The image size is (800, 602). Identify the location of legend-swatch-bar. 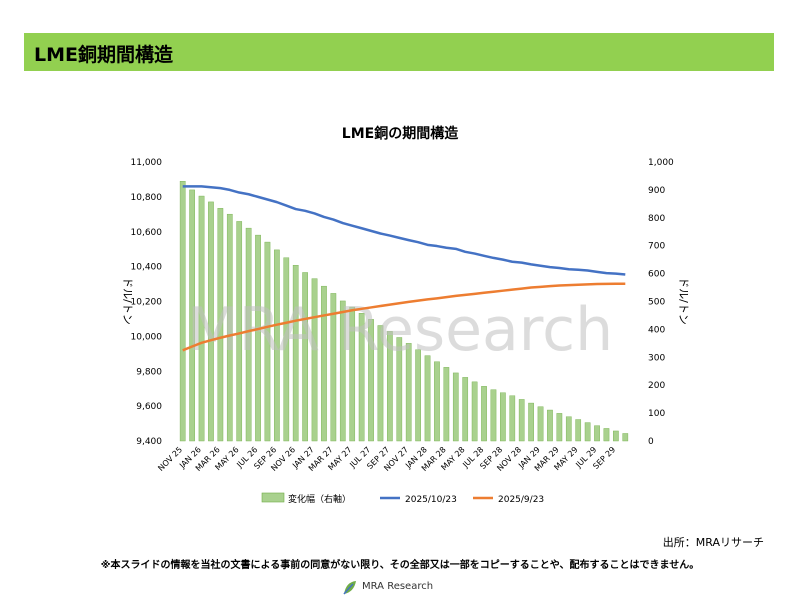
(273, 497).